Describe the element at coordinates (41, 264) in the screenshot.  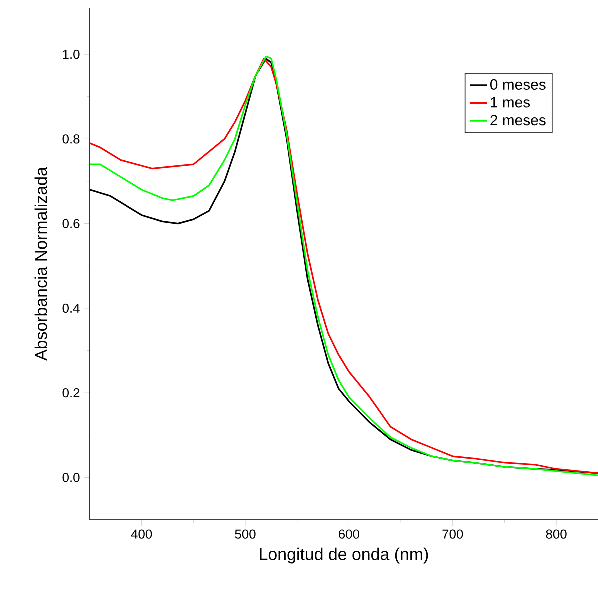
I see `y-axis-title: Absorbancia Normalizada` at that location.